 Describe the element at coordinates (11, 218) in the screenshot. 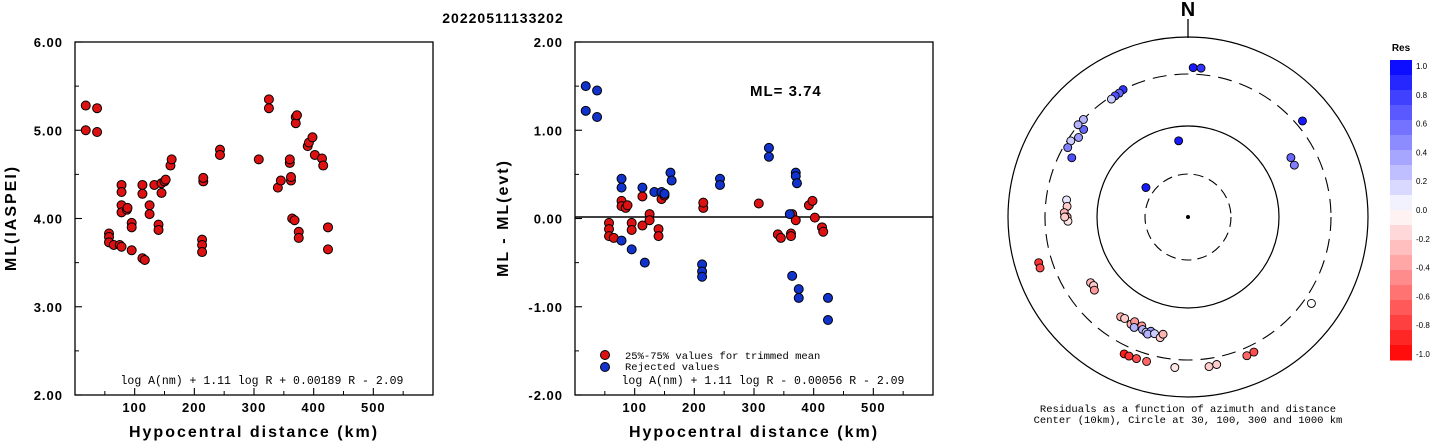

I see `plot1-ylabel: ML(IASPEI)` at that location.